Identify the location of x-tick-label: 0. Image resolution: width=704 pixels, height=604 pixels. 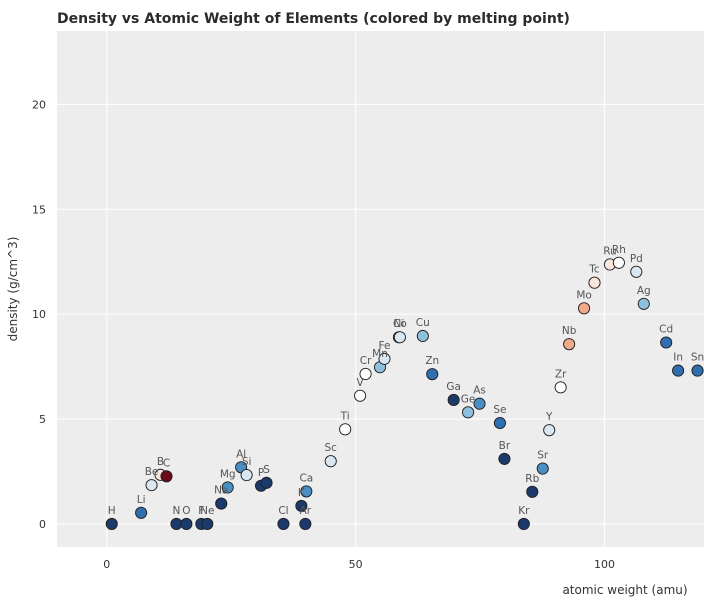
(106, 564).